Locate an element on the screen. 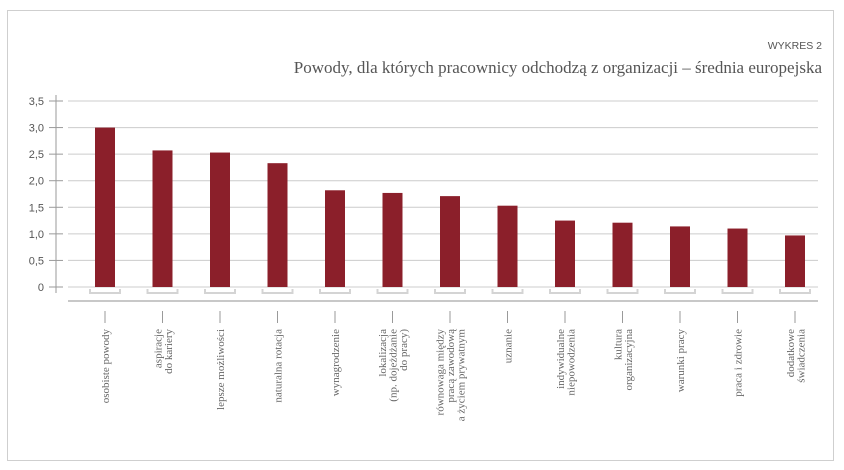 The width and height of the screenshot is (844, 470). category-label: naturalna rotacja is located at coordinates (279, 366).